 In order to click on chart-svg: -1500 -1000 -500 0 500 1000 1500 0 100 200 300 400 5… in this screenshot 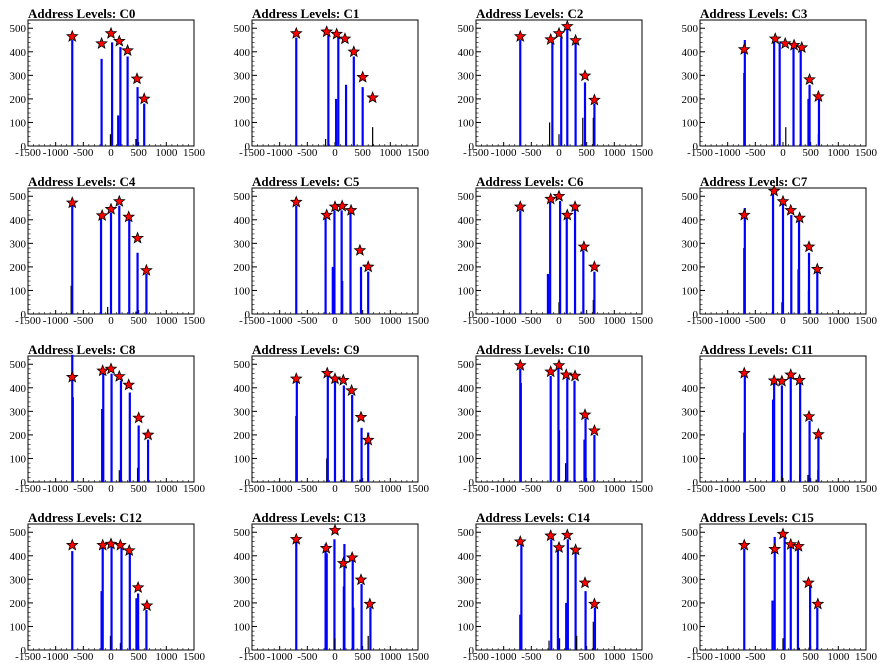, I will do `click(108, 89)`.